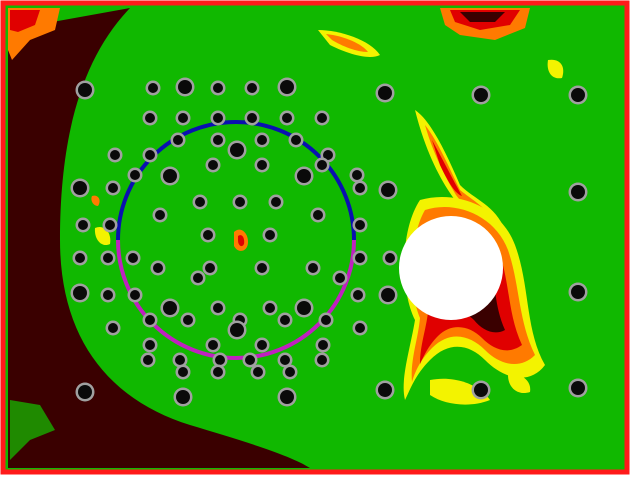 This screenshot has height=479, width=630. I want to click on dark-region-edge, so click(32, 430).